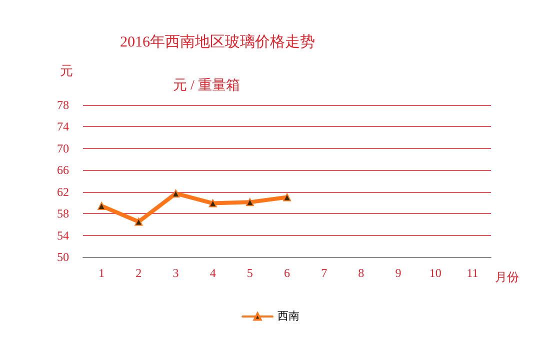 The width and height of the screenshot is (541, 349). I want to click on x-tick-label: 7, so click(324, 273).